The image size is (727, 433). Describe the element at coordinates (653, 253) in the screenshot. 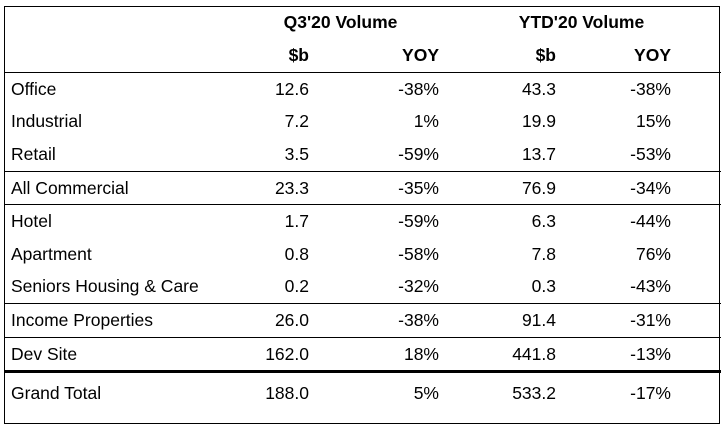

I see `ytd-yoy-cell: 76%` at that location.